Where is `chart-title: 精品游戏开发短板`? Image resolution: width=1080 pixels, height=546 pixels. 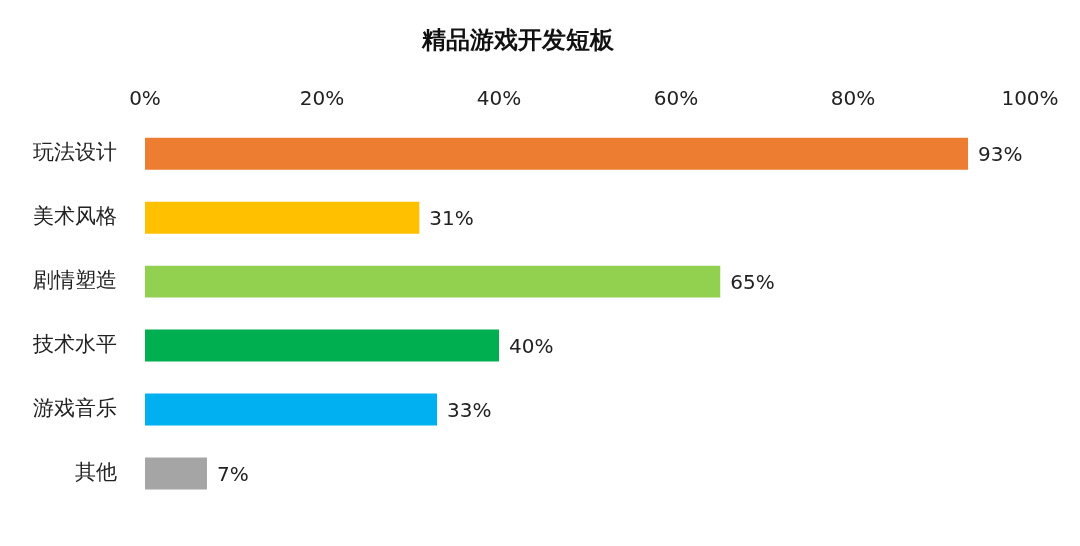
chart-title: 精品游戏开发短板 is located at coordinates (517, 39).